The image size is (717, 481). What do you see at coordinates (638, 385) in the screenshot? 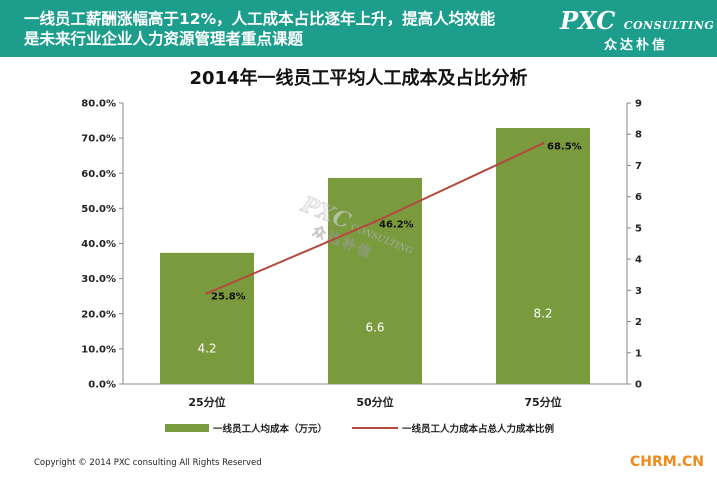
I see `y-right-tick-label: 0` at bounding box center [638, 385].